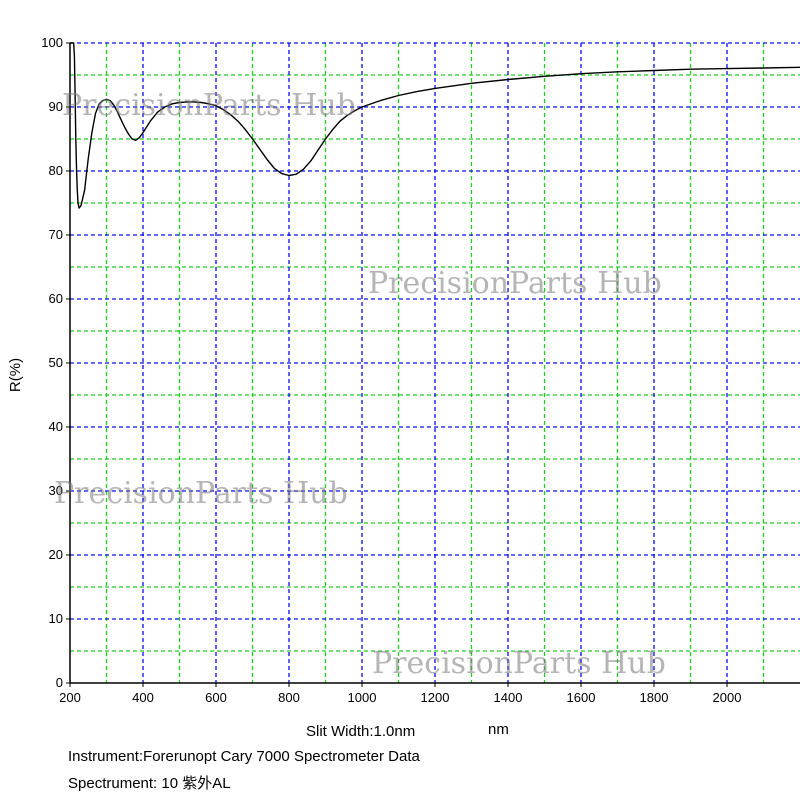 The width and height of the screenshot is (800, 800). Describe the element at coordinates (56, 362) in the screenshot. I see `y-tick-label: 50` at that location.